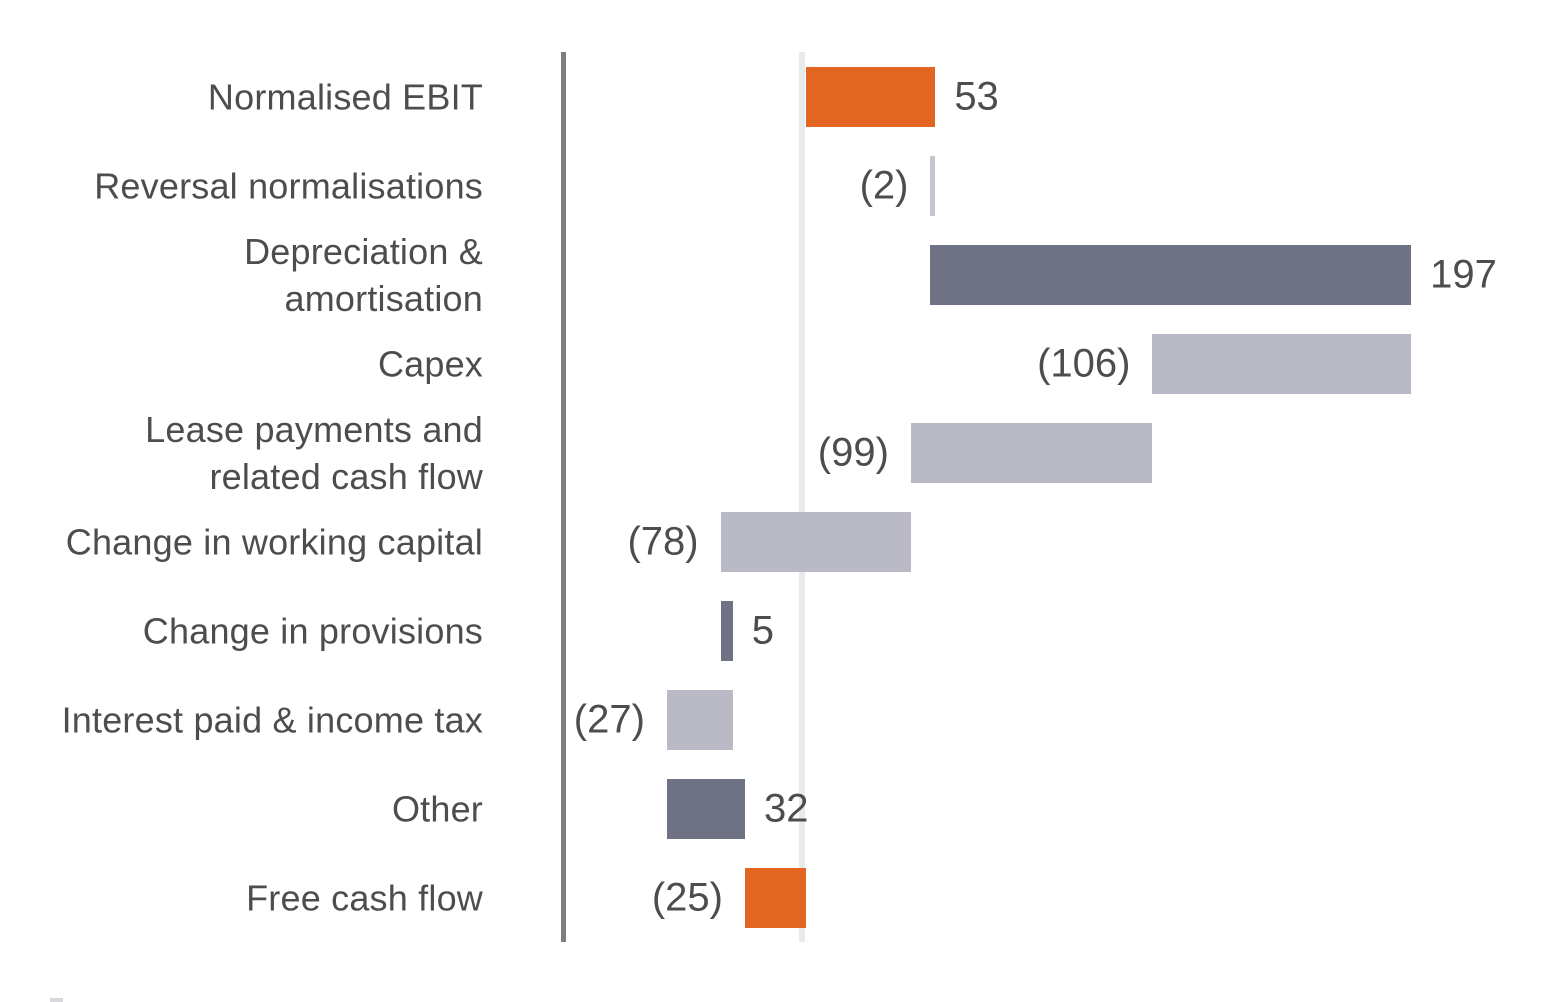 Image resolution: width=1556 pixels, height=1002 pixels. I want to click on category-label-lease-payments-and-related-cash-flow: Lease payments and related cash flow, so click(314, 452).